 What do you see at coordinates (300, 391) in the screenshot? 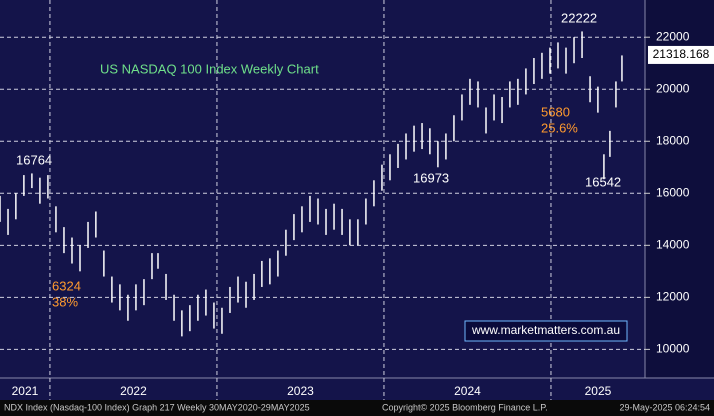
I see `x-tick-label: 2023` at bounding box center [300, 391].